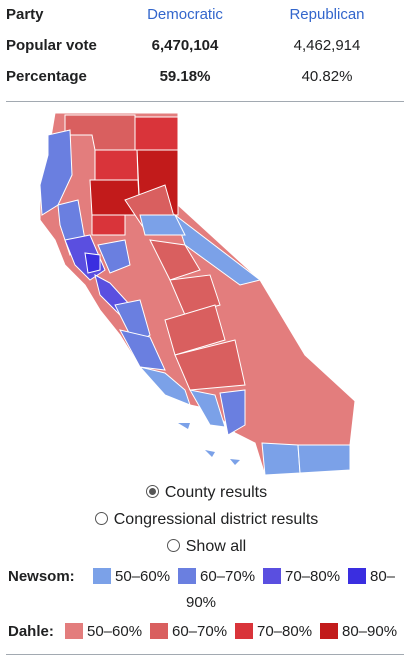 The image size is (413, 658). Describe the element at coordinates (383, 576) in the screenshot. I see `legend-range-label: 80–` at that location.